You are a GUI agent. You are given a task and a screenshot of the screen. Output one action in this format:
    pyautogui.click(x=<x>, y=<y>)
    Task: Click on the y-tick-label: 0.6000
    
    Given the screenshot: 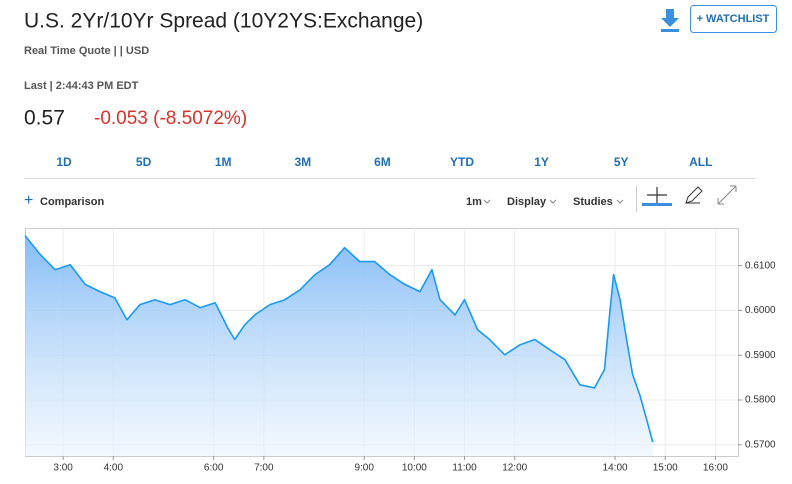 What is the action you would take?
    pyautogui.click(x=760, y=310)
    